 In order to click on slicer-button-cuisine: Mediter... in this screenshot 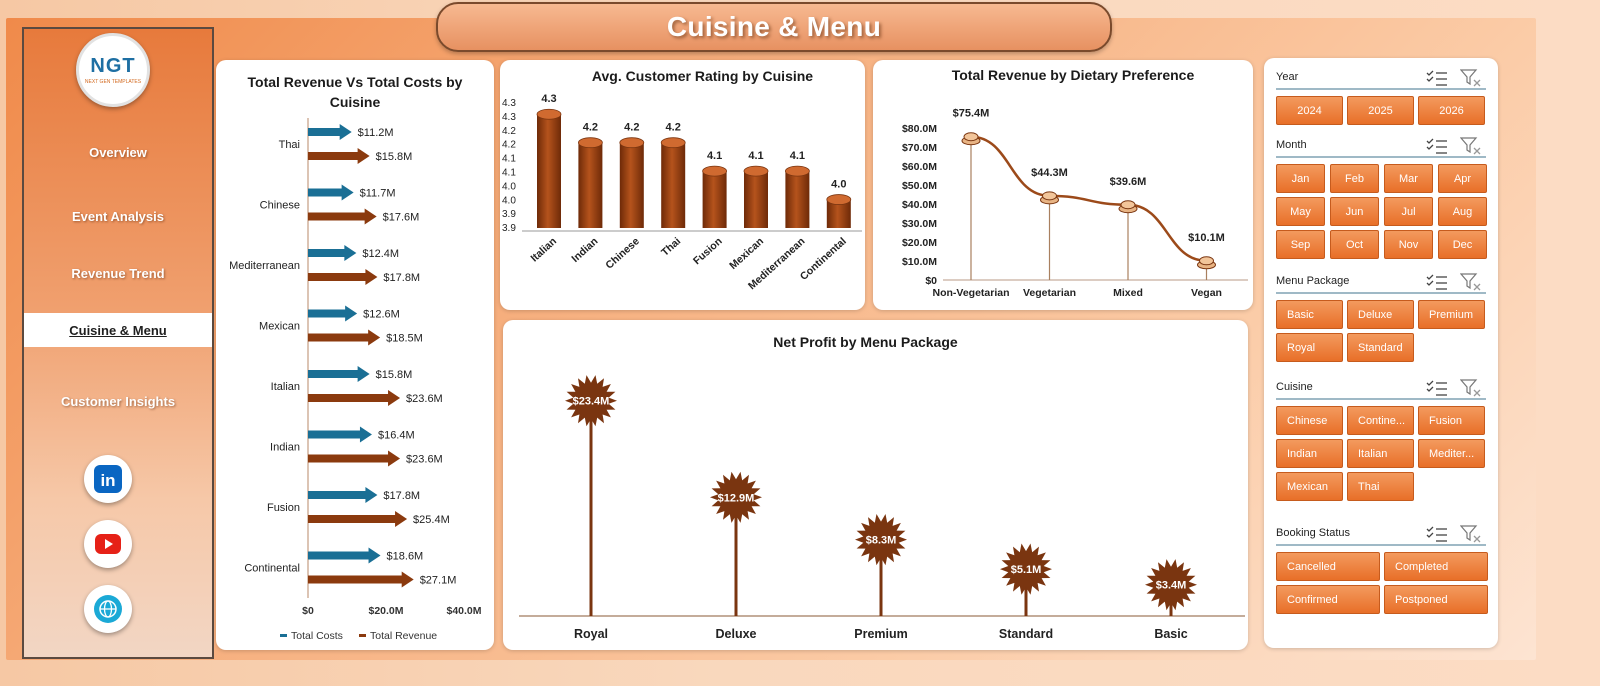, I will do `click(1451, 453)`.